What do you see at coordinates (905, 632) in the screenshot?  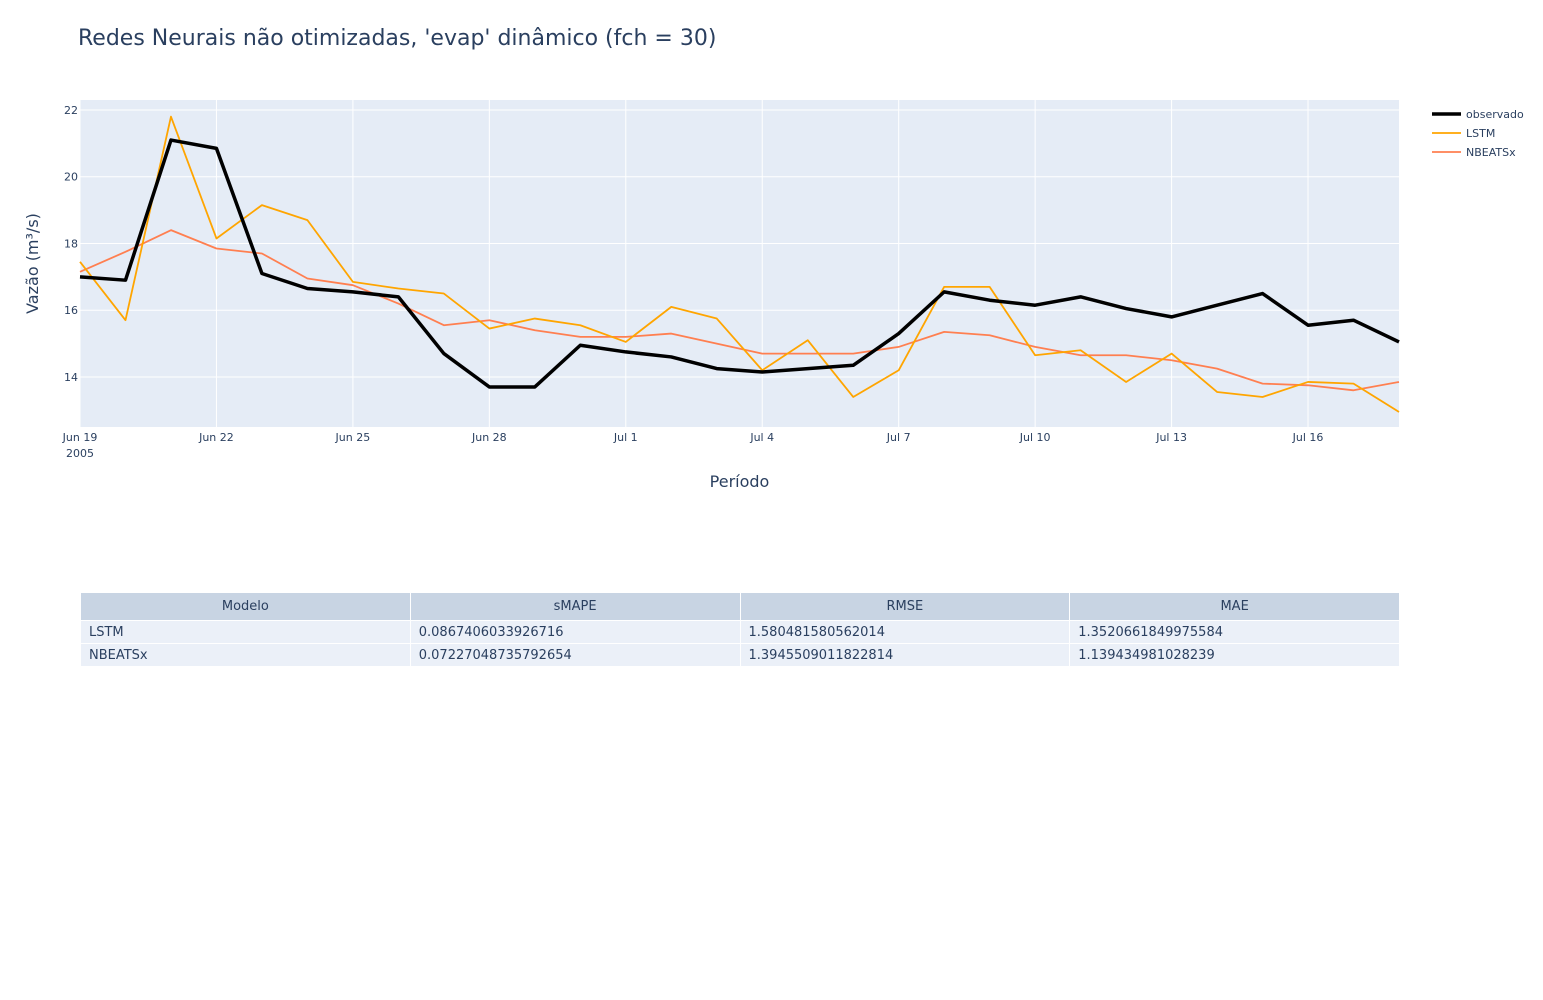 I see `cell-rmse: 1.580481580562014` at bounding box center [905, 632].